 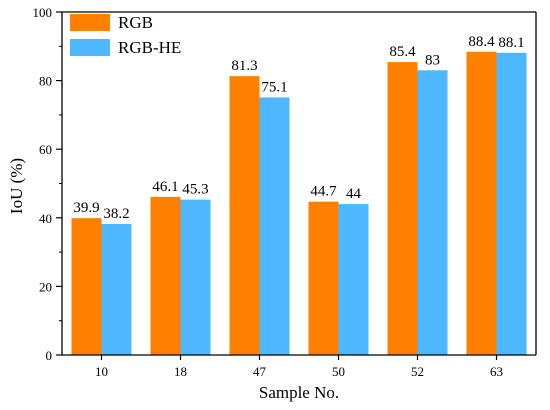 I want to click on y-tick-label-80: 80, so click(x=45, y=81).